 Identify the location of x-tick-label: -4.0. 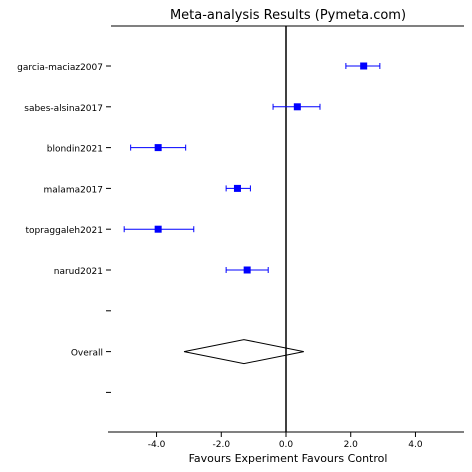
(157, 445).